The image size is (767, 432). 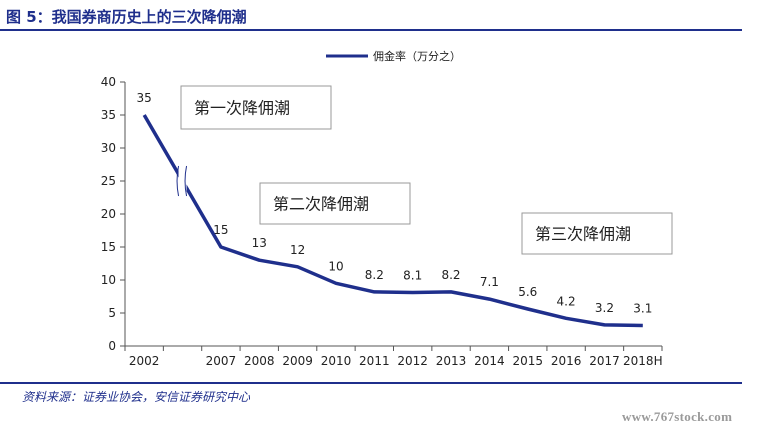 What do you see at coordinates (335, 266) in the screenshot?
I see `data-label: 10` at bounding box center [335, 266].